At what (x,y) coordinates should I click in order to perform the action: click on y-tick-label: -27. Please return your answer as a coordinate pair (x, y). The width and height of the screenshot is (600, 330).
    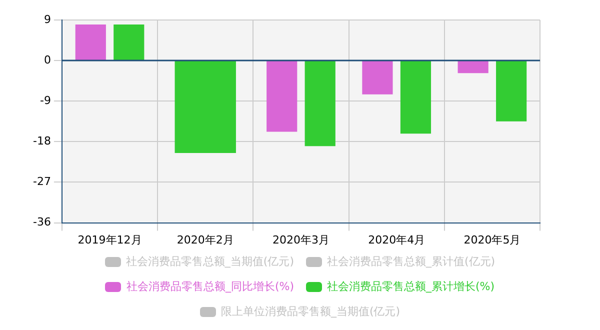
    Looking at the image, I should click on (42, 181).